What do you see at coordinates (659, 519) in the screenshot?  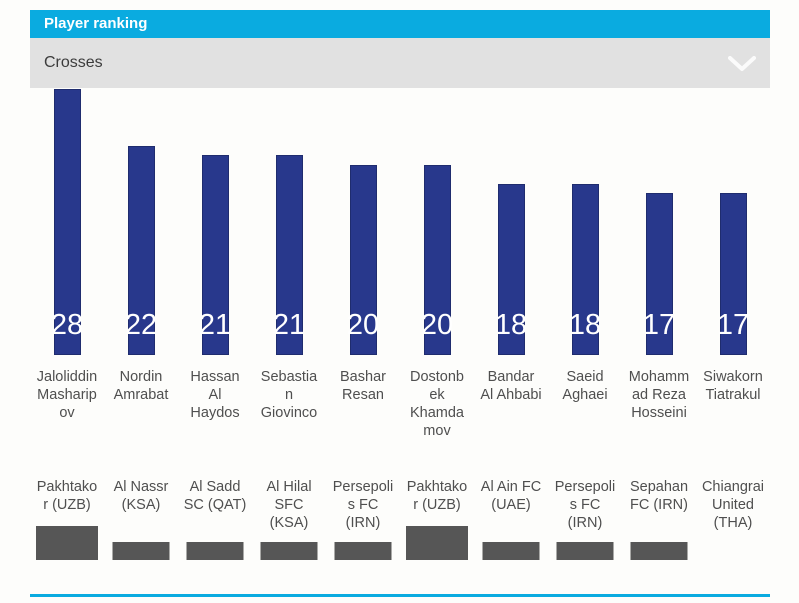 I see `team-cell: Sepahan FC (IRN)` at bounding box center [659, 519].